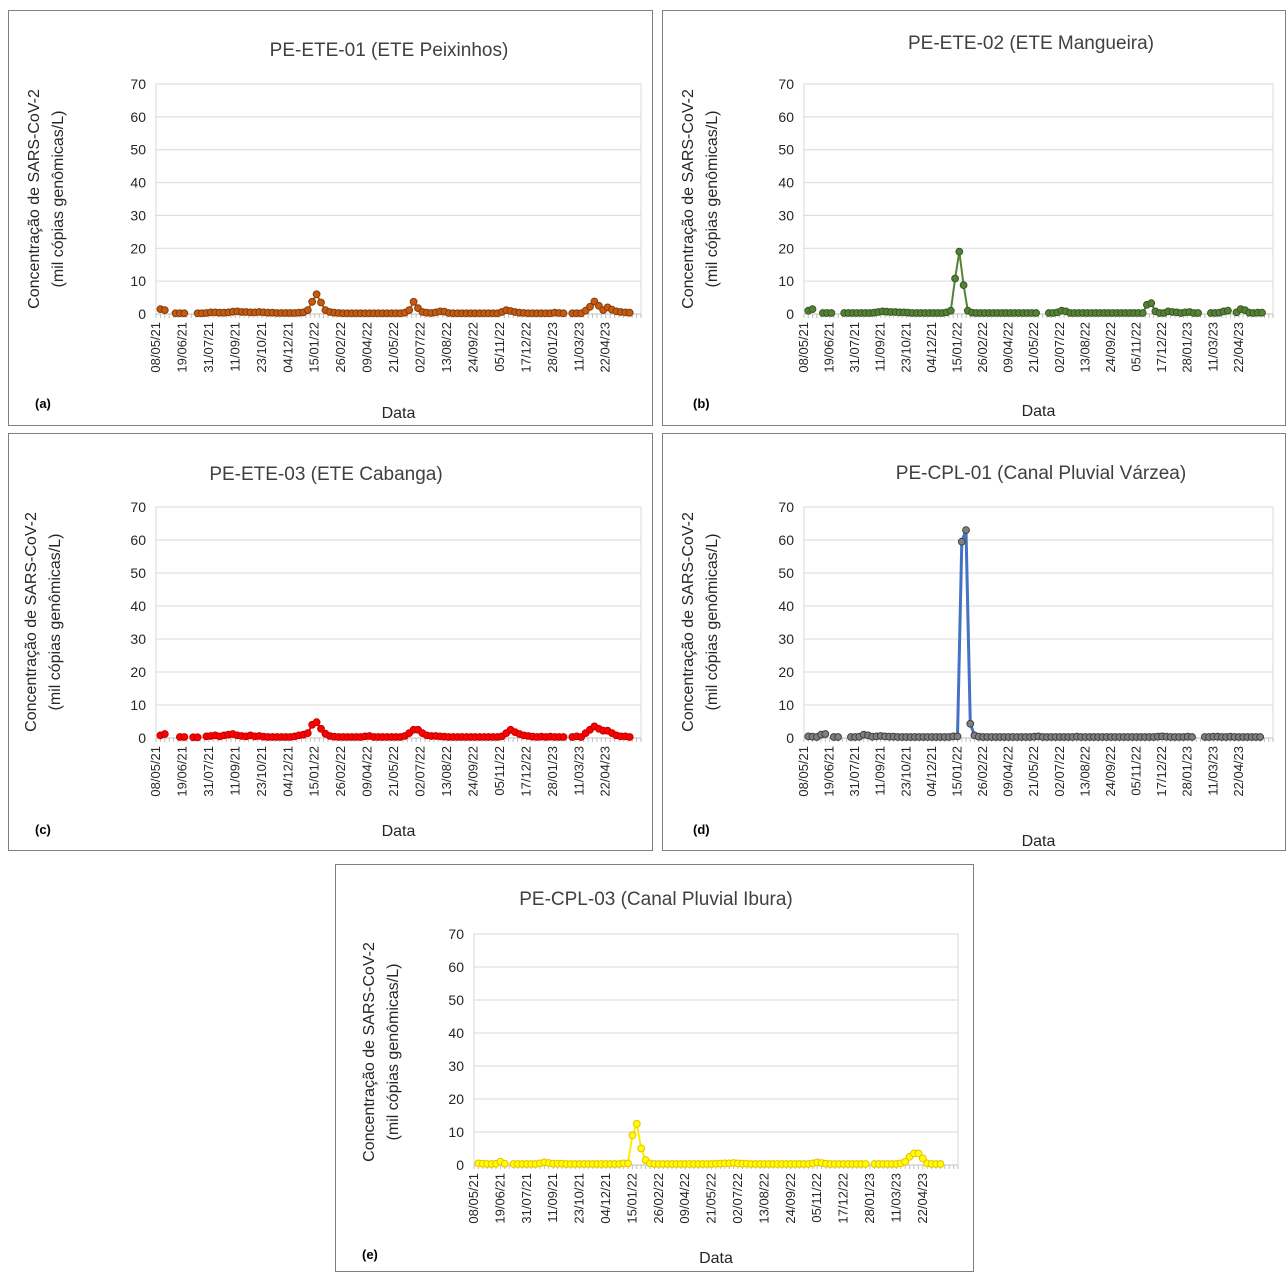  Describe the element at coordinates (1136, 771) in the screenshot. I see `x-tick-label: 05/11/22` at that location.